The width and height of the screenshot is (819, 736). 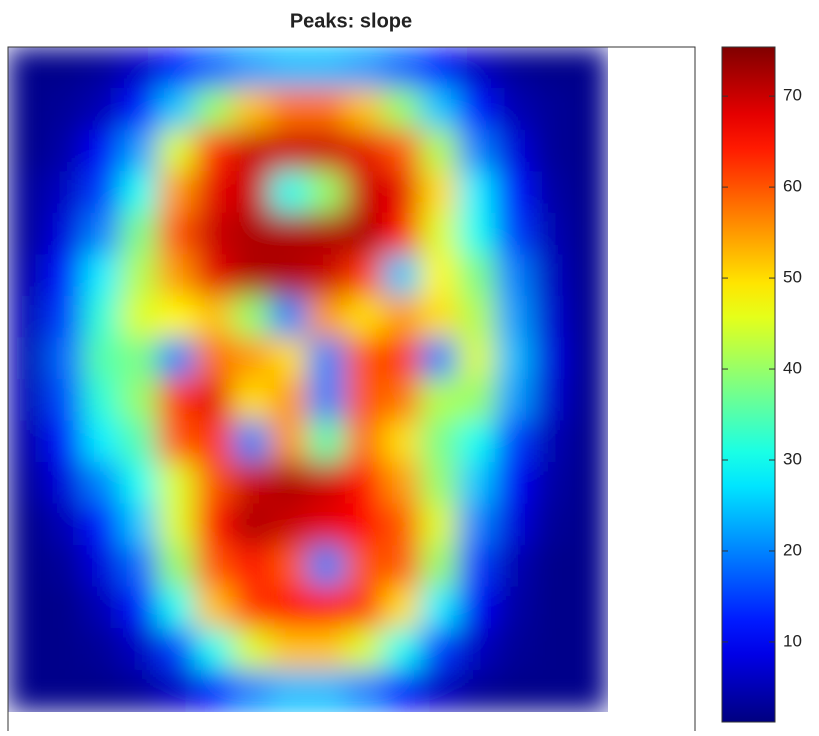 What do you see at coordinates (748, 384) in the screenshot?
I see `colorbar` at bounding box center [748, 384].